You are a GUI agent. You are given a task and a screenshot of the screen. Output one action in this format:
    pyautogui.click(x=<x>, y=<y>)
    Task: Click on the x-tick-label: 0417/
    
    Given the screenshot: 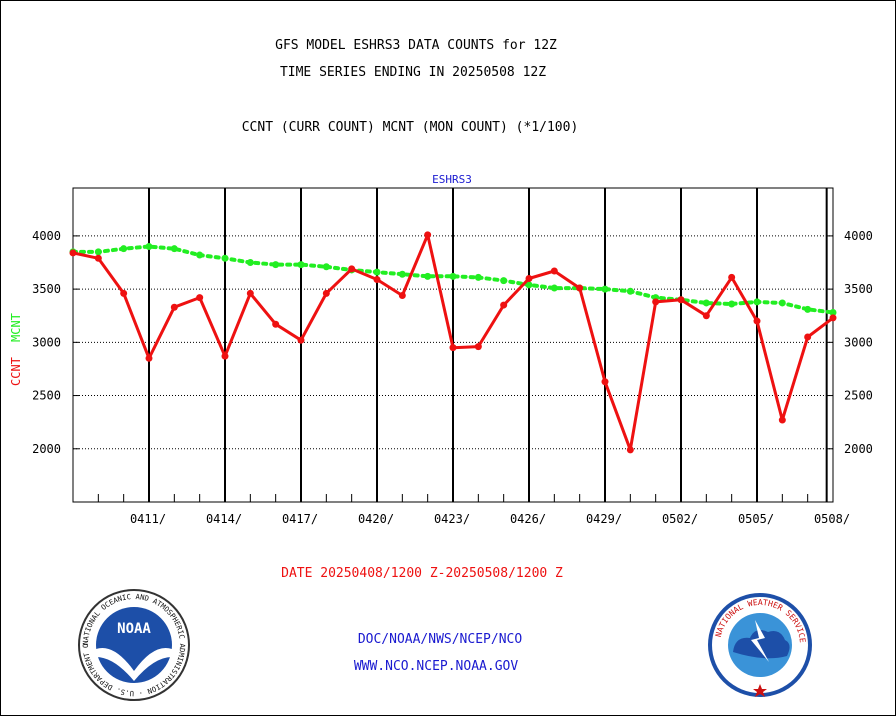 What is the action you would take?
    pyautogui.click(x=300, y=519)
    